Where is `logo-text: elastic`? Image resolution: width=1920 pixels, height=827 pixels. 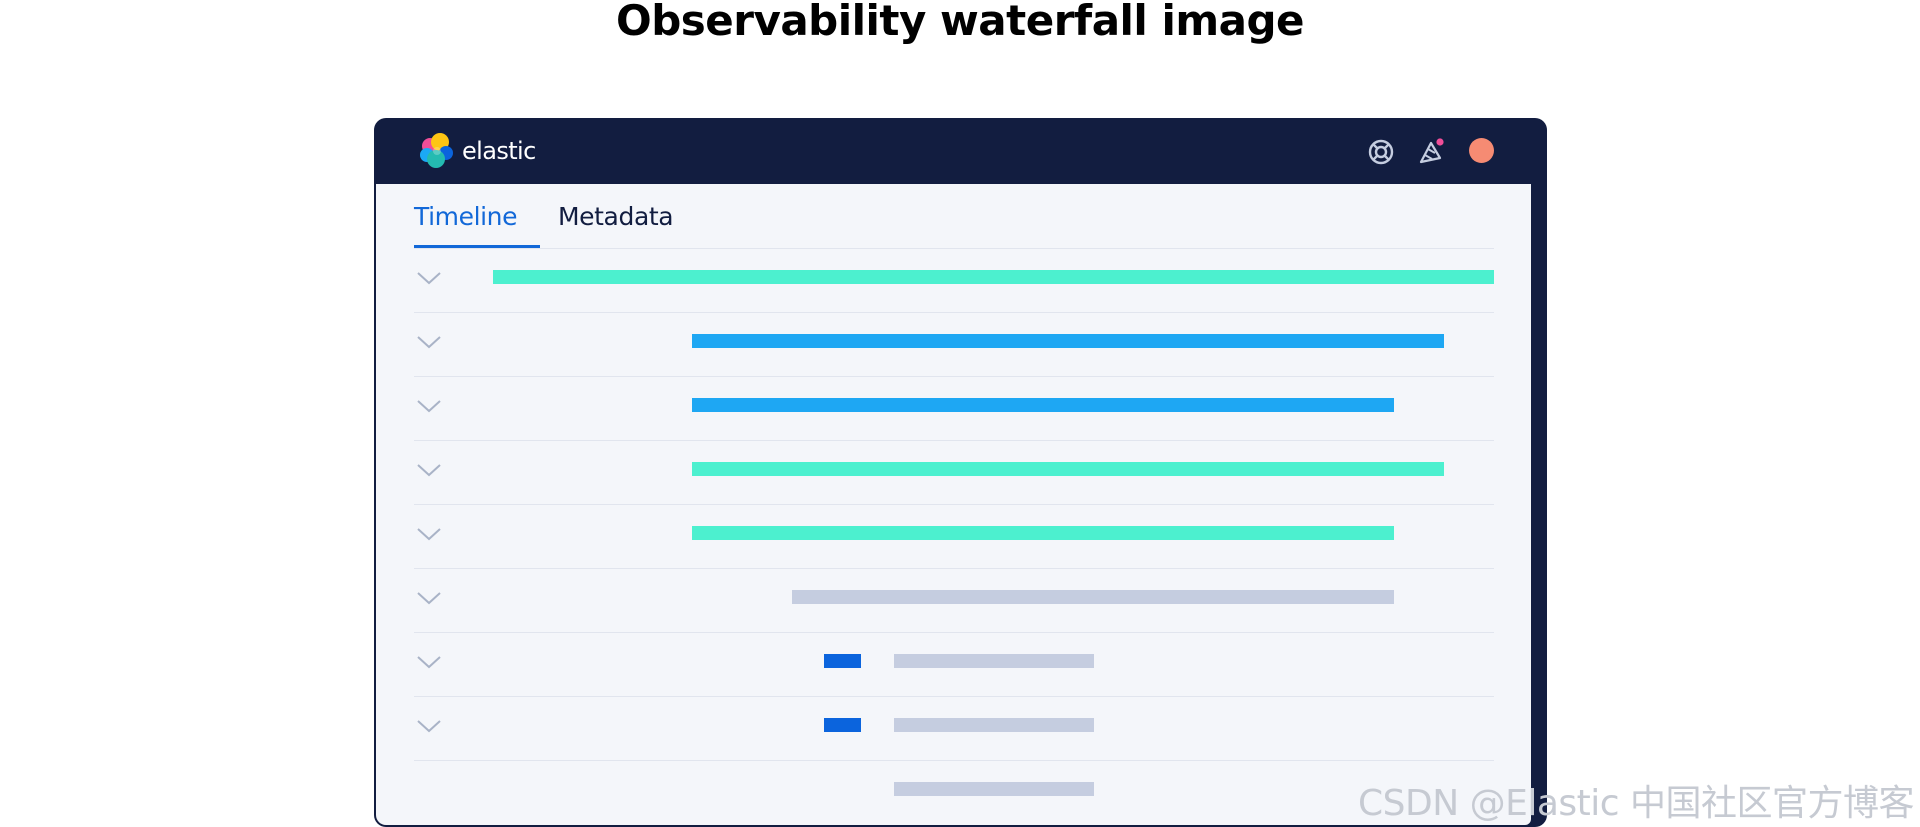 logo-text: elastic is located at coordinates (499, 151).